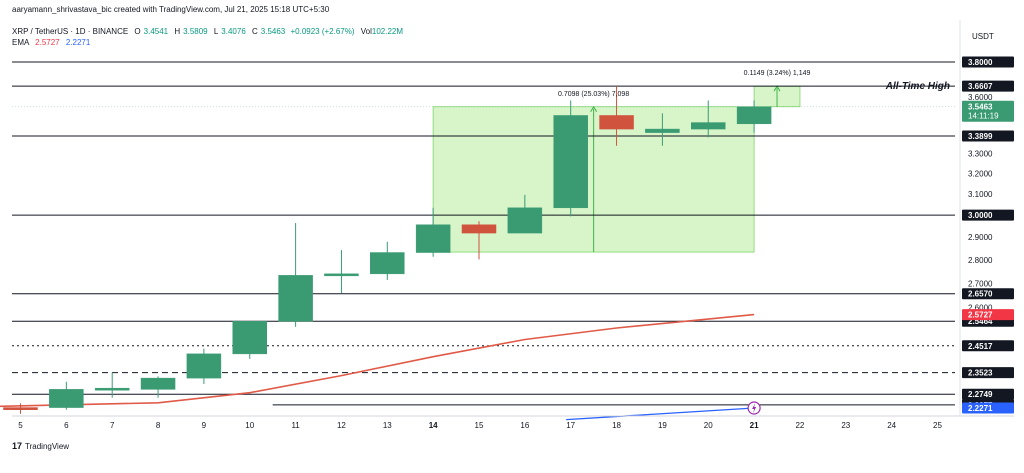 The height and width of the screenshot is (473, 1024). What do you see at coordinates (980, 107) in the screenshot?
I see `price-badge-label: 3.5463` at bounding box center [980, 107].